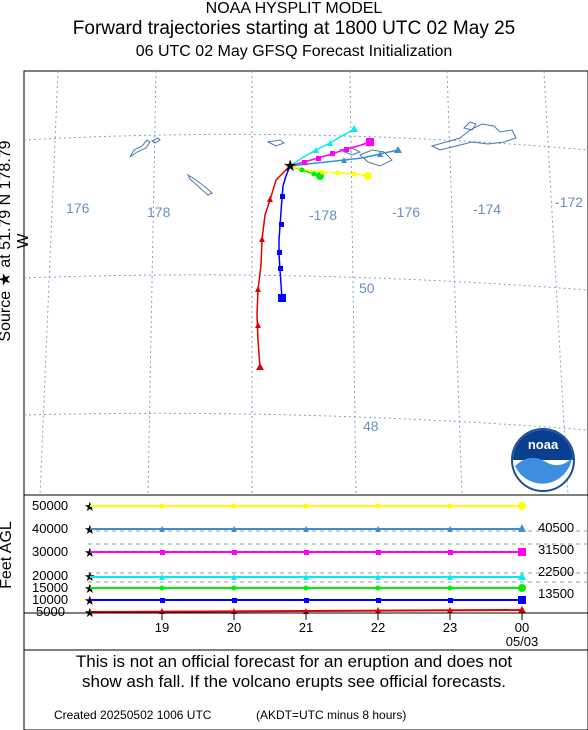 The height and width of the screenshot is (730, 588). What do you see at coordinates (323, 215) in the screenshot?
I see `lon-label: -178` at bounding box center [323, 215].